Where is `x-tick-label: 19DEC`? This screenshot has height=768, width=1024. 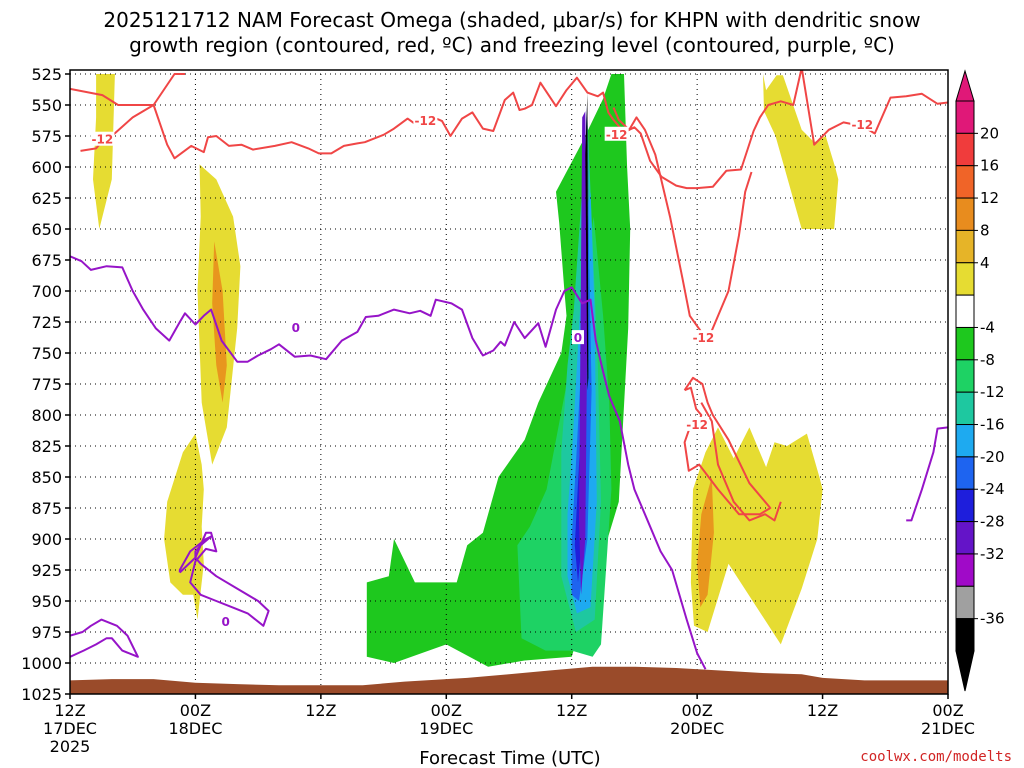
x-tick-label: 19DEC is located at coordinates (446, 728).